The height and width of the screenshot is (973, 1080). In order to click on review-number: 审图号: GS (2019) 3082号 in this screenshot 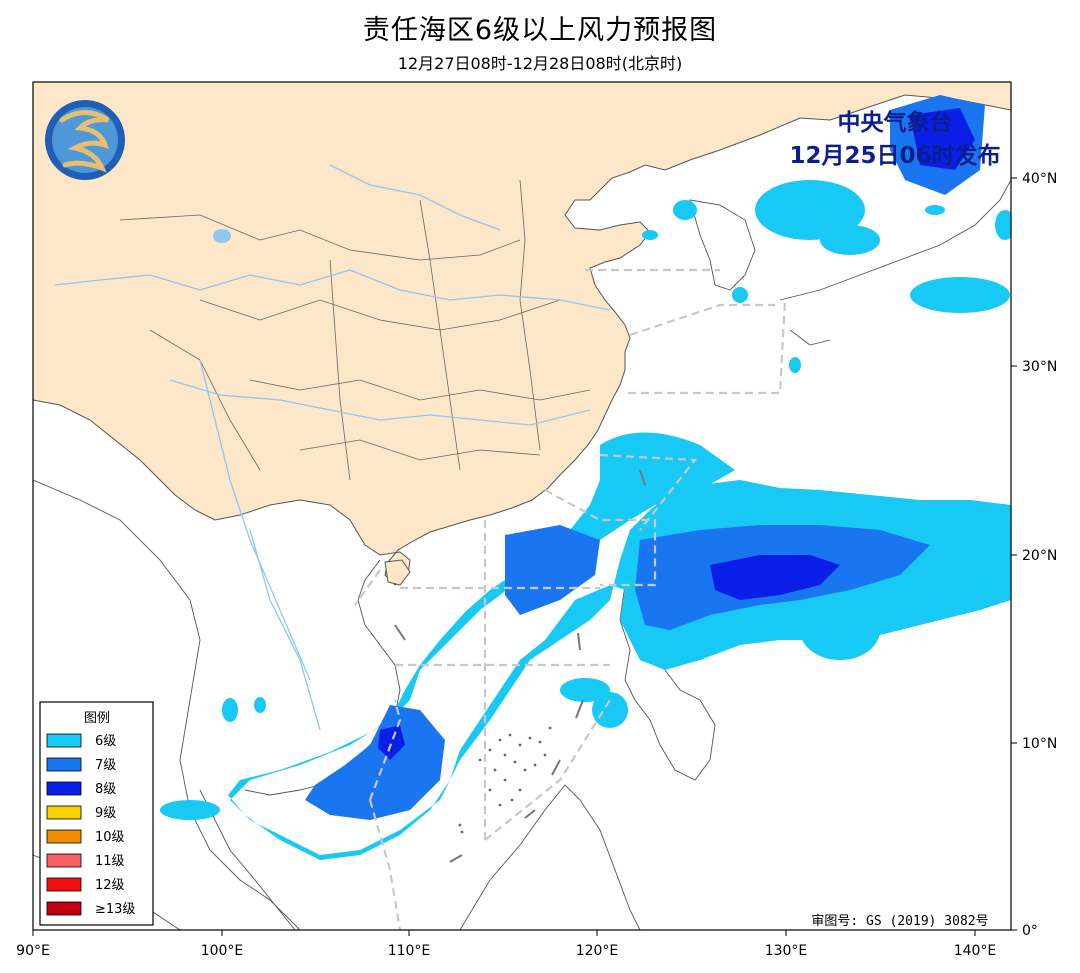, I will do `click(899, 921)`.